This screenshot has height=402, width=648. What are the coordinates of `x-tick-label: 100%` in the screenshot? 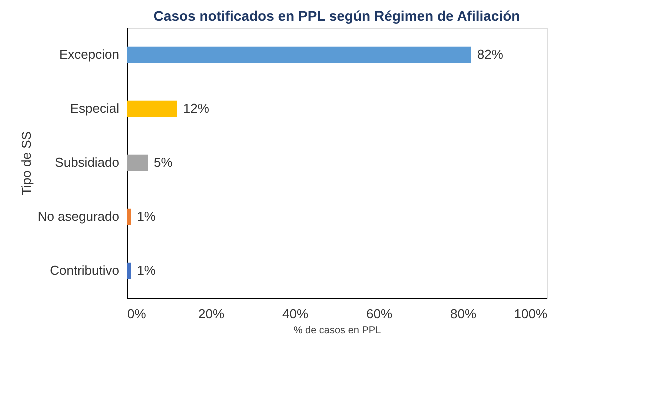 It's located at (531, 314).